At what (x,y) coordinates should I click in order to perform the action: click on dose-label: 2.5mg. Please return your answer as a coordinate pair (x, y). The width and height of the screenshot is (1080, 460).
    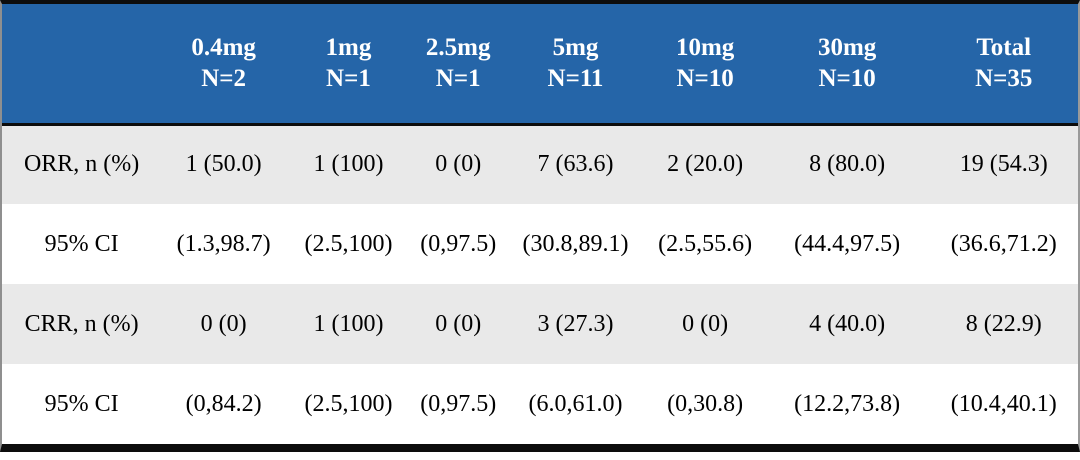
    Looking at the image, I should click on (458, 47).